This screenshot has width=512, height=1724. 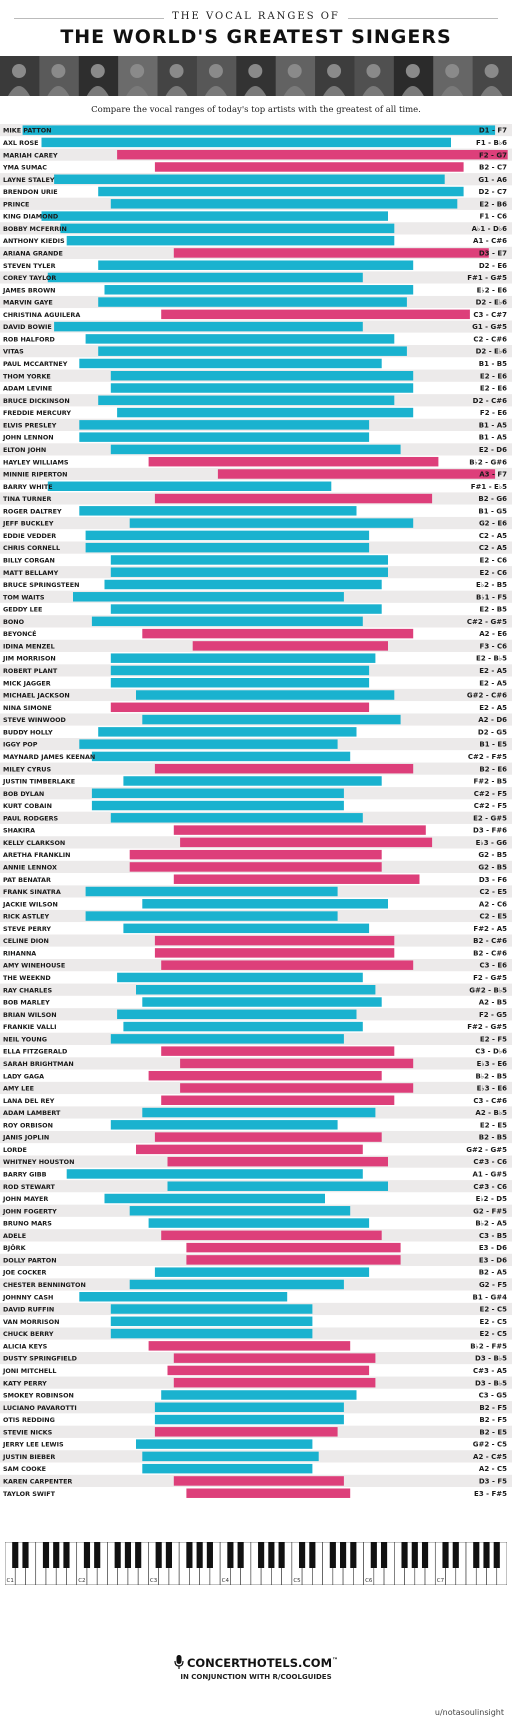 What do you see at coordinates (25, 1199) in the screenshot?
I see `singer-name: JOHN MAYER` at bounding box center [25, 1199].